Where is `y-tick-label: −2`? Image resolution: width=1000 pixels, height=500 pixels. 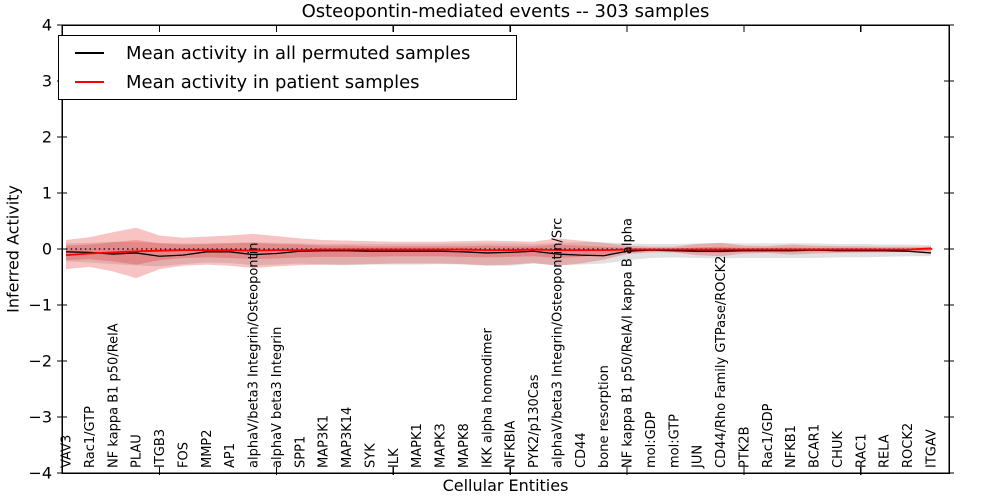
y-tick-label: −2 is located at coordinates (40, 361).